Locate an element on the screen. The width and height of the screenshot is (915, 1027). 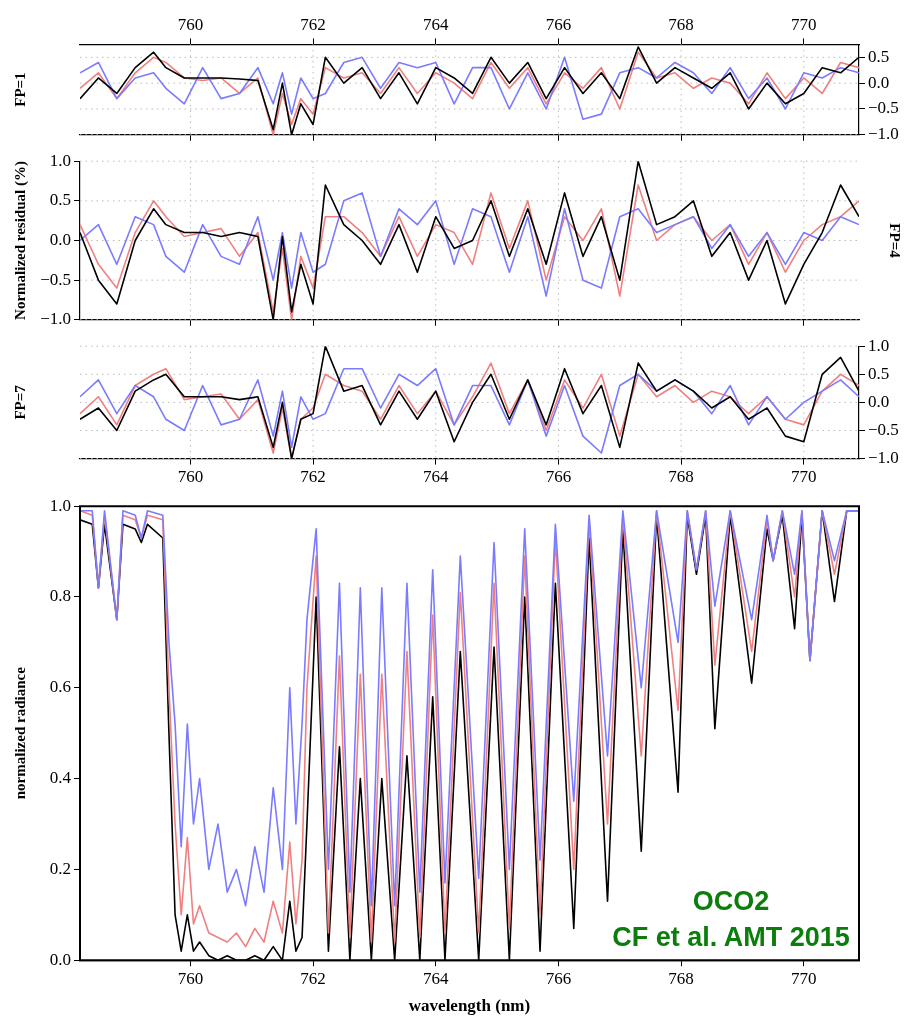
x2-tick-label: 768 is located at coordinates (681, 24).